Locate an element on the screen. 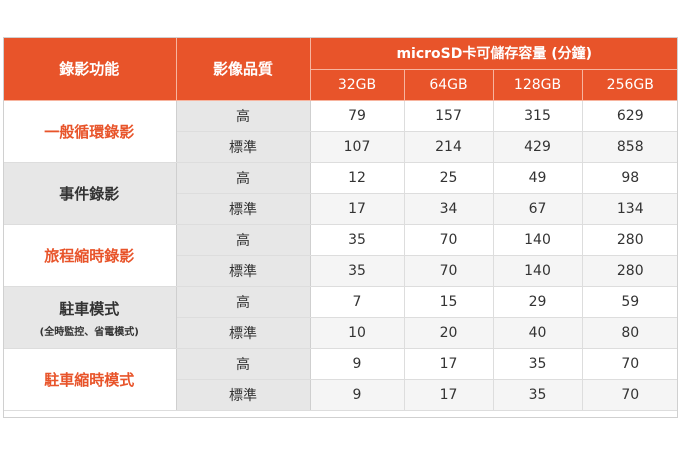  mode-label: 駐車模式 is located at coordinates (89, 308).